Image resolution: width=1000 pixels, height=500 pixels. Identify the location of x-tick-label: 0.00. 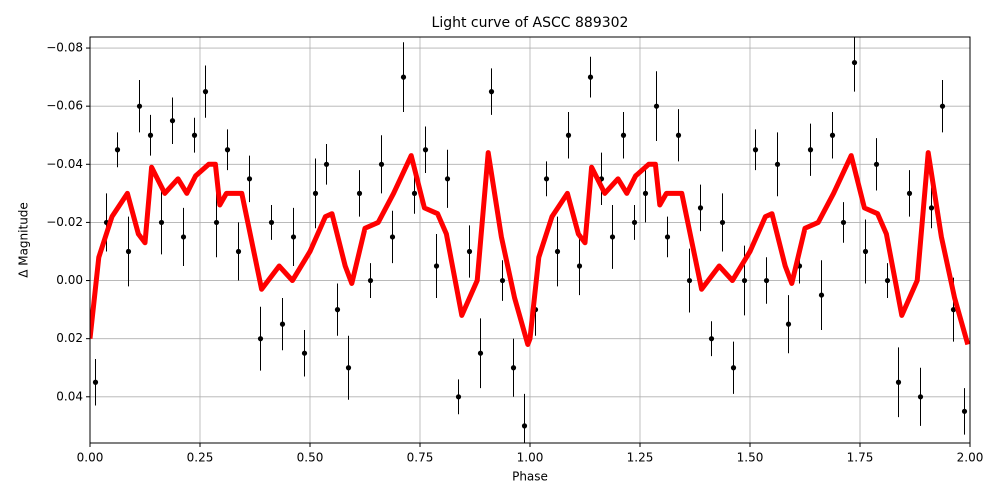
(90, 458).